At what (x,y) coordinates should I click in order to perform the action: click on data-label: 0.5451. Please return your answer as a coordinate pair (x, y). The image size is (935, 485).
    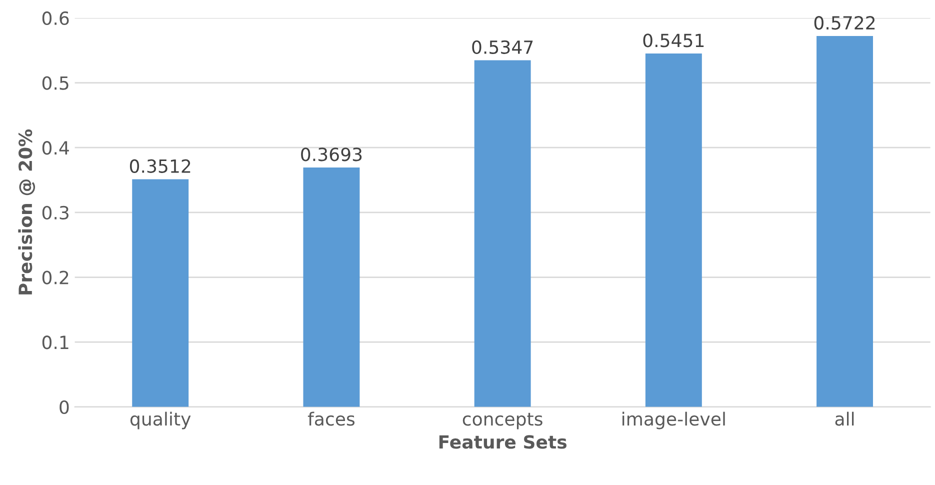
    Looking at the image, I should click on (673, 41).